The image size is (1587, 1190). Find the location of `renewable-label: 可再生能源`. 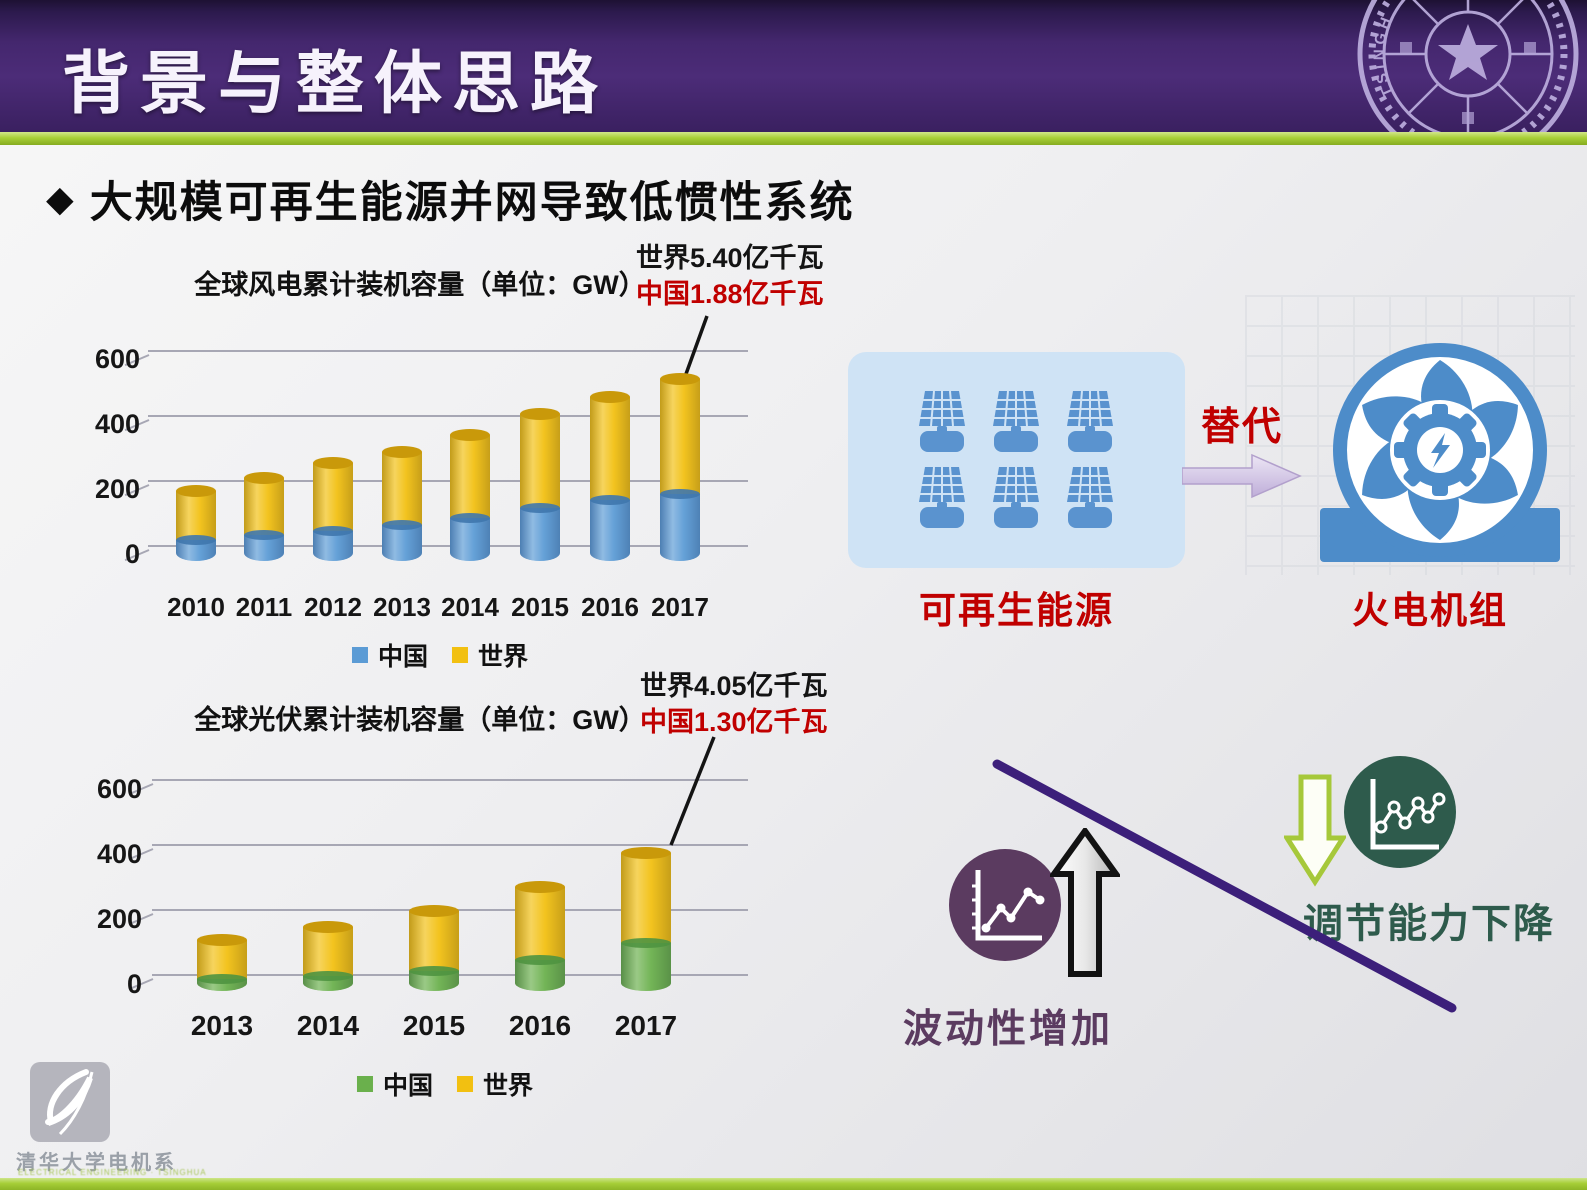

renewable-label: 可再生能源 is located at coordinates (1016, 610).